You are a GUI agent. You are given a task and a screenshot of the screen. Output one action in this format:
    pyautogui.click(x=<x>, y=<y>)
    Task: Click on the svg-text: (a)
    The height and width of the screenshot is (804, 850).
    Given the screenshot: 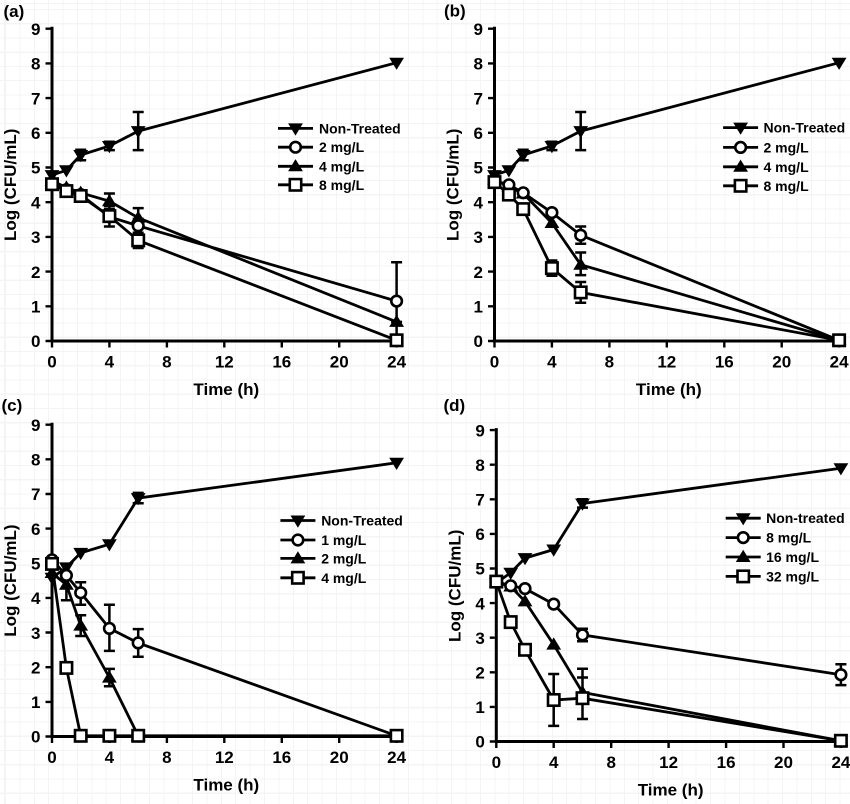 What is the action you would take?
    pyautogui.click(x=14, y=11)
    